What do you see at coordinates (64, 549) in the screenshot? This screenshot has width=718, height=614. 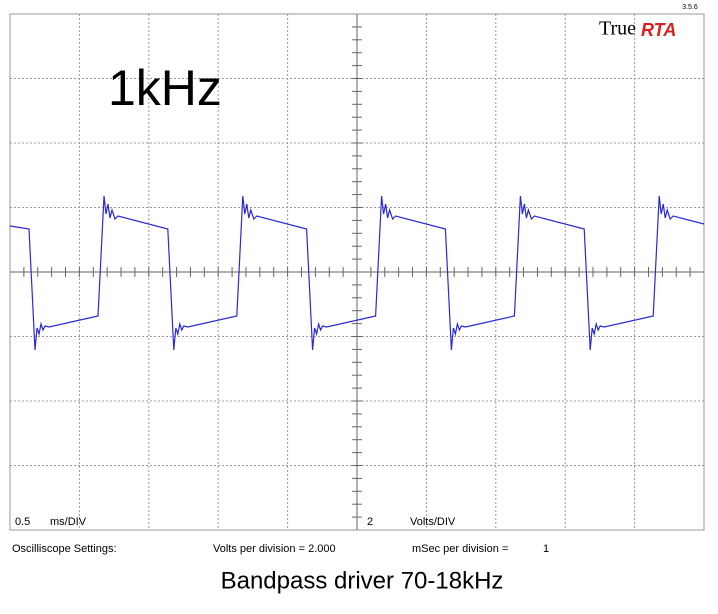 I see `settings-label: Oscilliscope Settings:` at bounding box center [64, 549].